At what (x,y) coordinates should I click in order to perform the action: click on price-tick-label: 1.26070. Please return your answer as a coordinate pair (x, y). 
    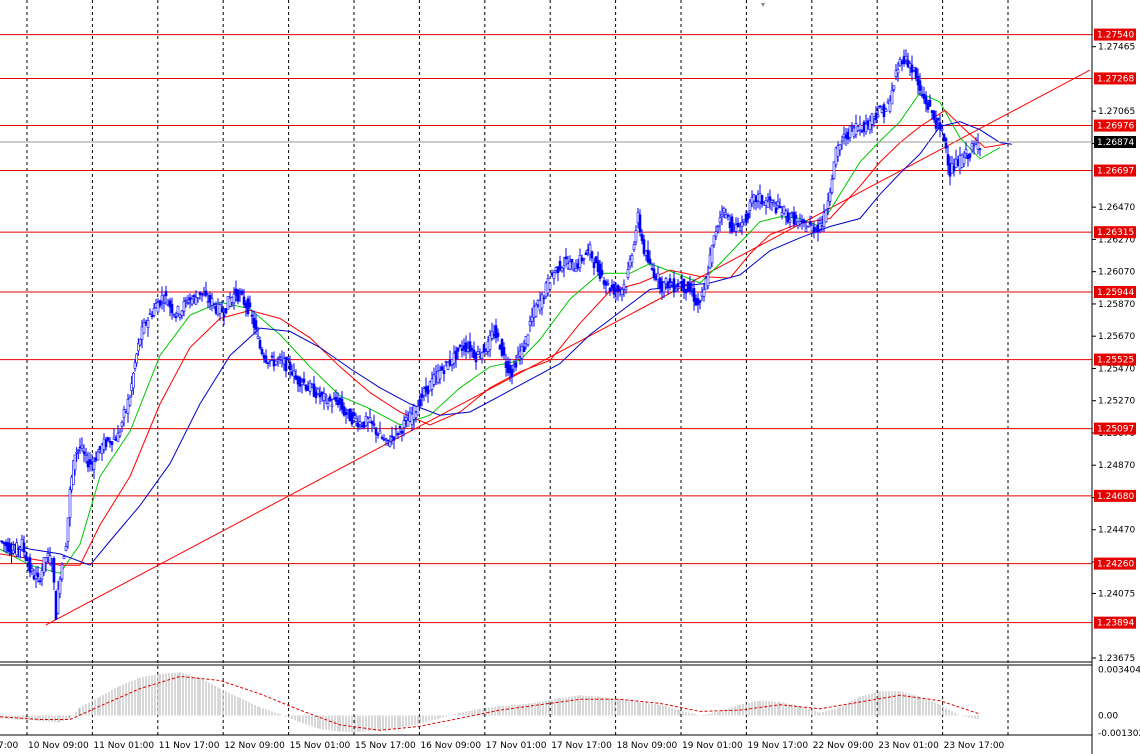
    Looking at the image, I should click on (1116, 273).